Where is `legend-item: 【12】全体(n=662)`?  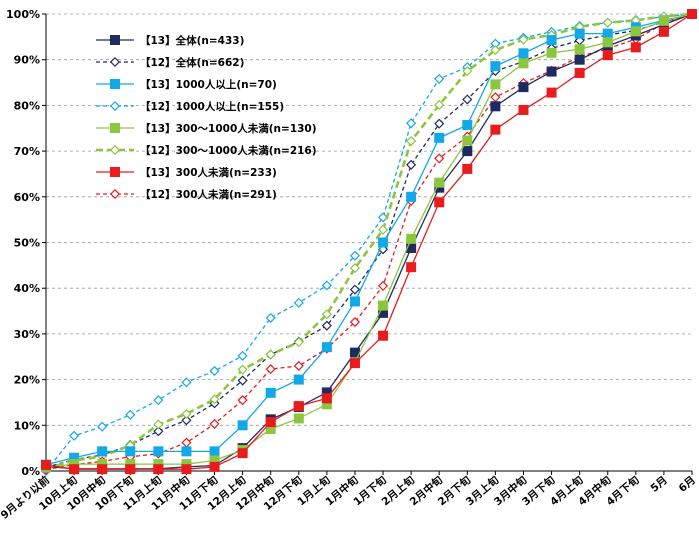 legend-item: 【12】全体(n=662) is located at coordinates (170, 62).